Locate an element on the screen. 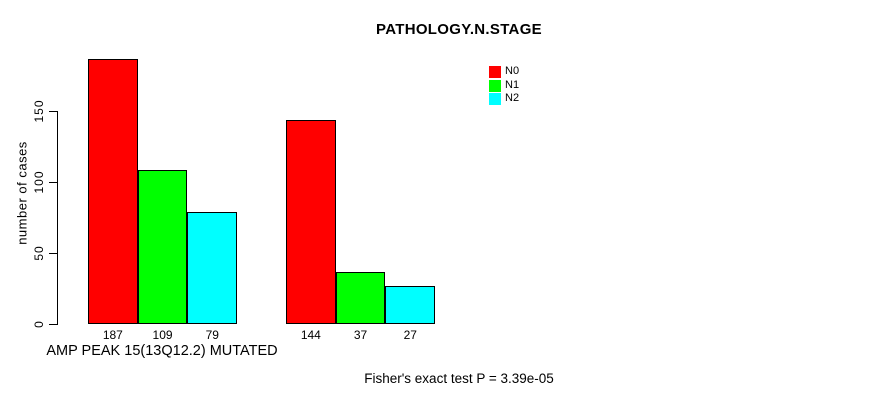  y-axis-tick-label: 50 is located at coordinates (39, 253).